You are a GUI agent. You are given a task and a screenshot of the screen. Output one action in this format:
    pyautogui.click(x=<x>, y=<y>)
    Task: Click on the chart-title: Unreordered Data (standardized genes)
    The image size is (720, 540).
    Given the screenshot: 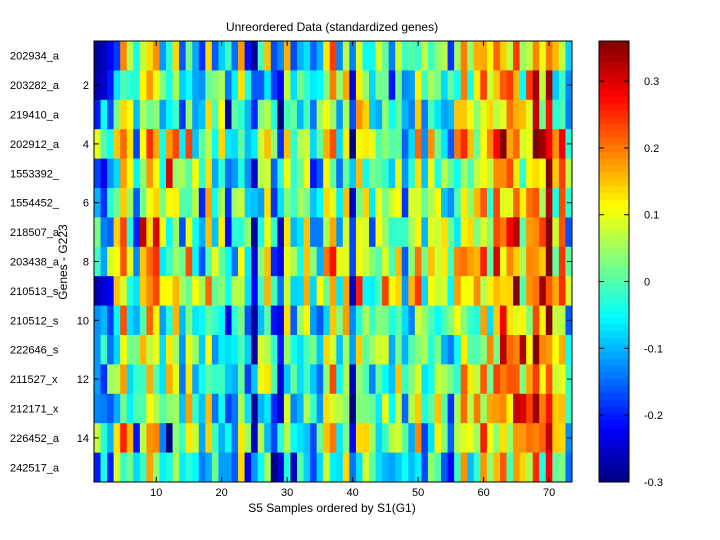 What is the action you would take?
    pyautogui.click(x=332, y=27)
    